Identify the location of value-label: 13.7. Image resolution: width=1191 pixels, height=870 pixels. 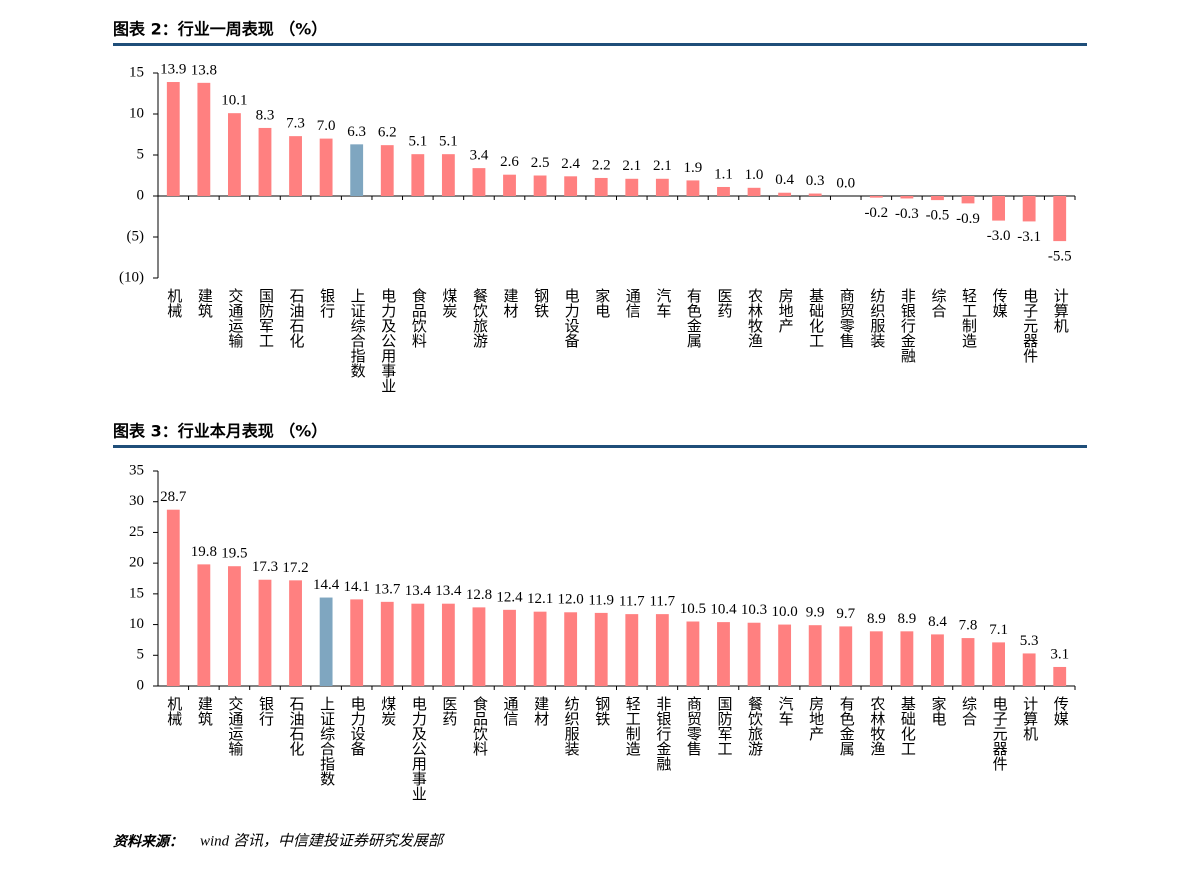
(387, 589).